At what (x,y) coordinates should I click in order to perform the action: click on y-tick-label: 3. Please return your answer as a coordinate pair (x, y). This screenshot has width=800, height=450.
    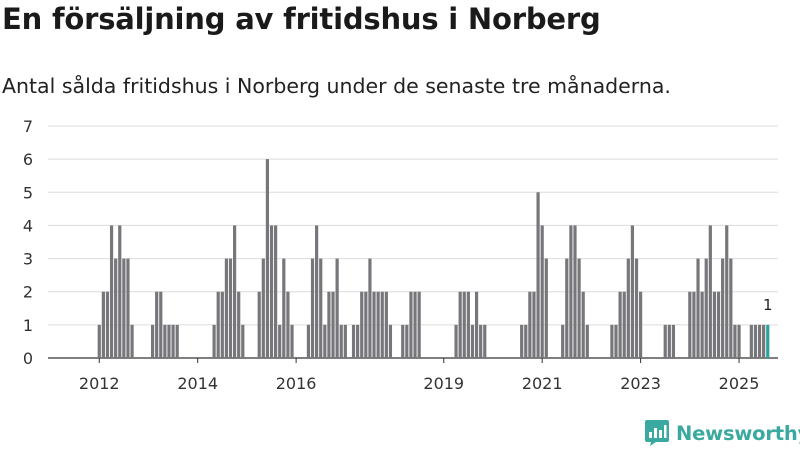
    Looking at the image, I should click on (28, 259).